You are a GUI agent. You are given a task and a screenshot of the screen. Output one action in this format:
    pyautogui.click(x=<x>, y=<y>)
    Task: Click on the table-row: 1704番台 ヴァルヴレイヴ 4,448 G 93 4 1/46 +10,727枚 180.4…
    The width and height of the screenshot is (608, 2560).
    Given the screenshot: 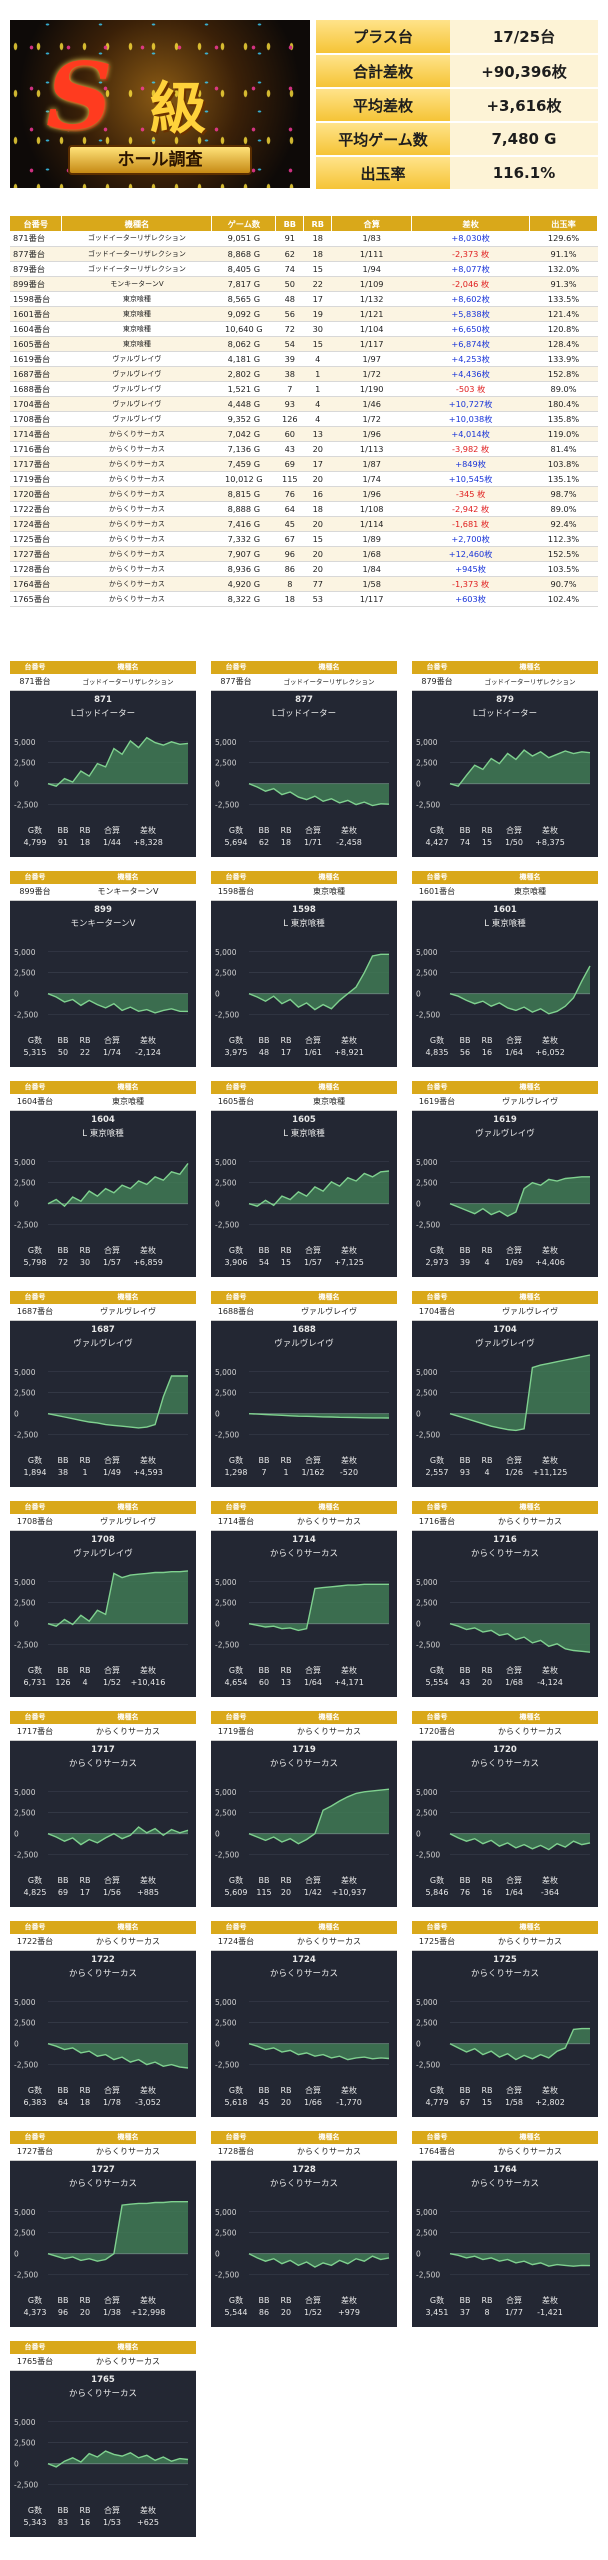 What is the action you would take?
    pyautogui.click(x=304, y=404)
    